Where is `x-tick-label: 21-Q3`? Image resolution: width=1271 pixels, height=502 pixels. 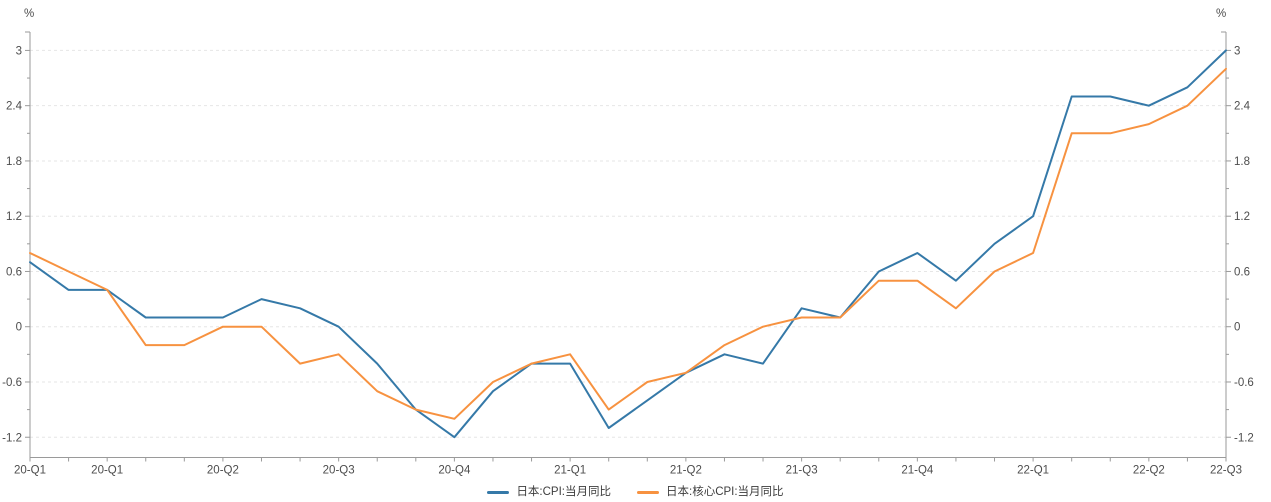 x-tick-label: 21-Q3 is located at coordinates (802, 471).